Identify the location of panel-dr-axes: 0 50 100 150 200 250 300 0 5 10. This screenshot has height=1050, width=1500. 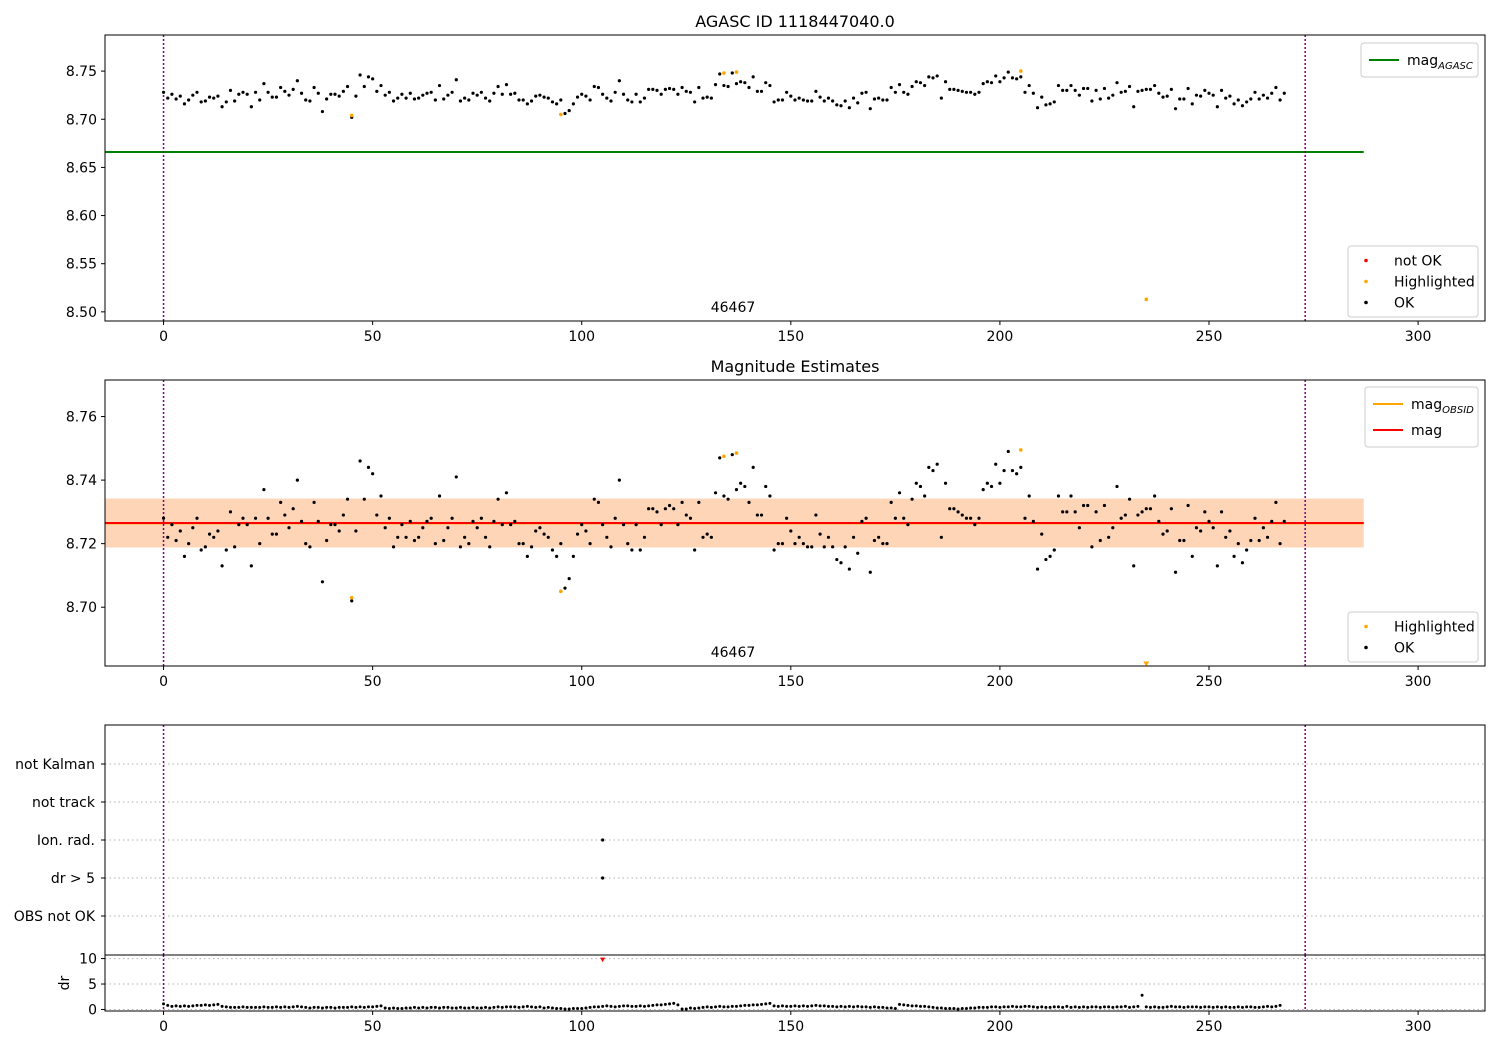
(755, 993).